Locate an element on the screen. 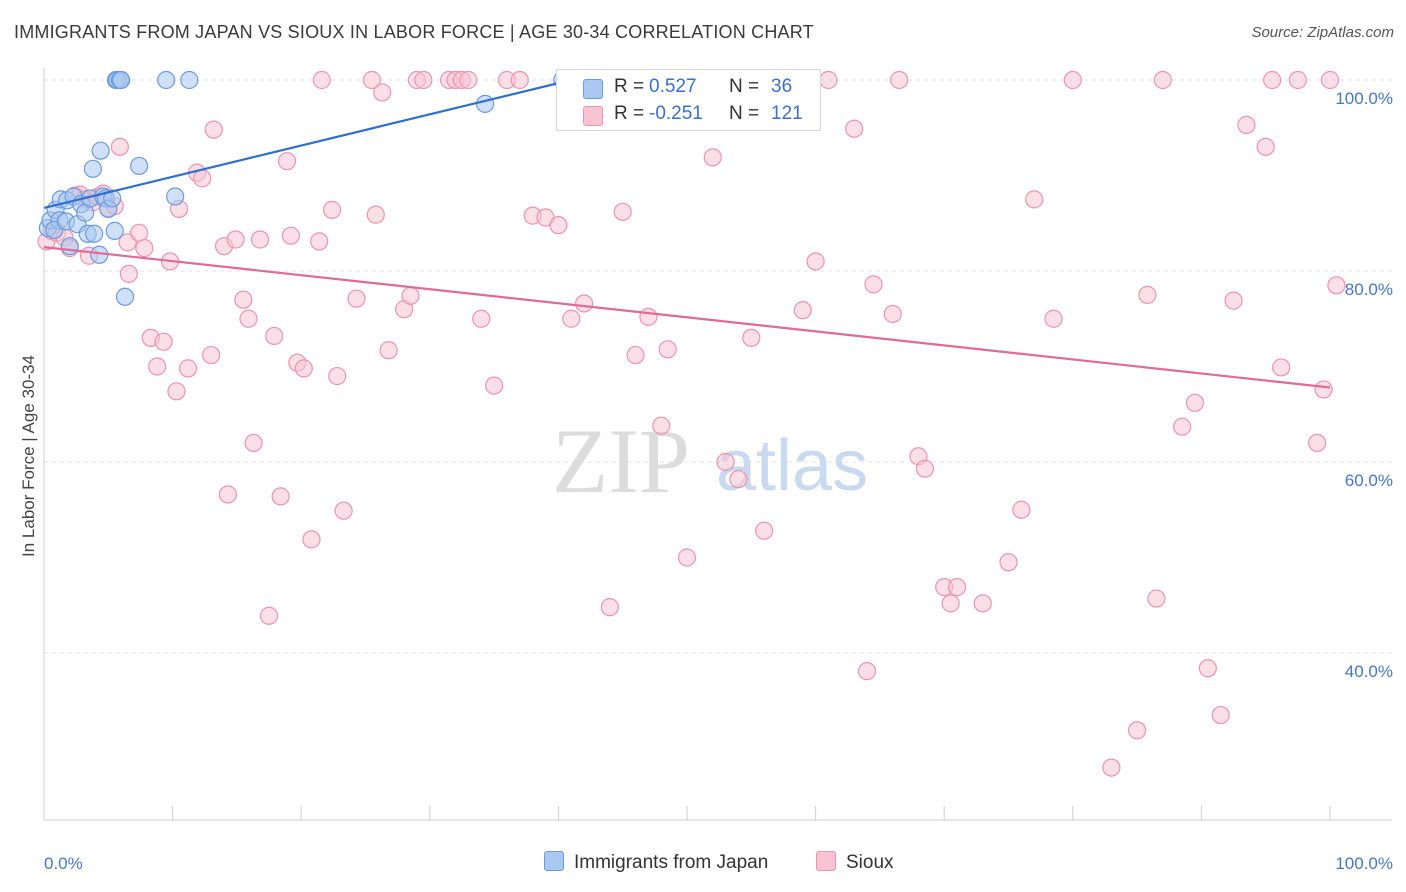  bottom-legend-sioux: Sioux is located at coordinates (855, 862).